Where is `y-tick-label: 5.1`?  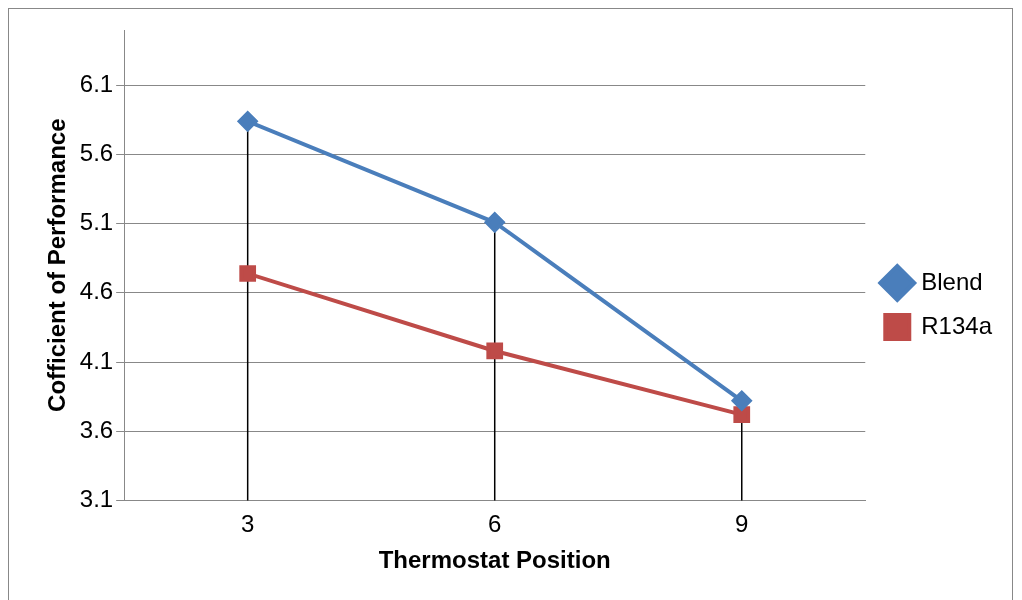
y-tick-label: 5.1 is located at coordinates (96, 222).